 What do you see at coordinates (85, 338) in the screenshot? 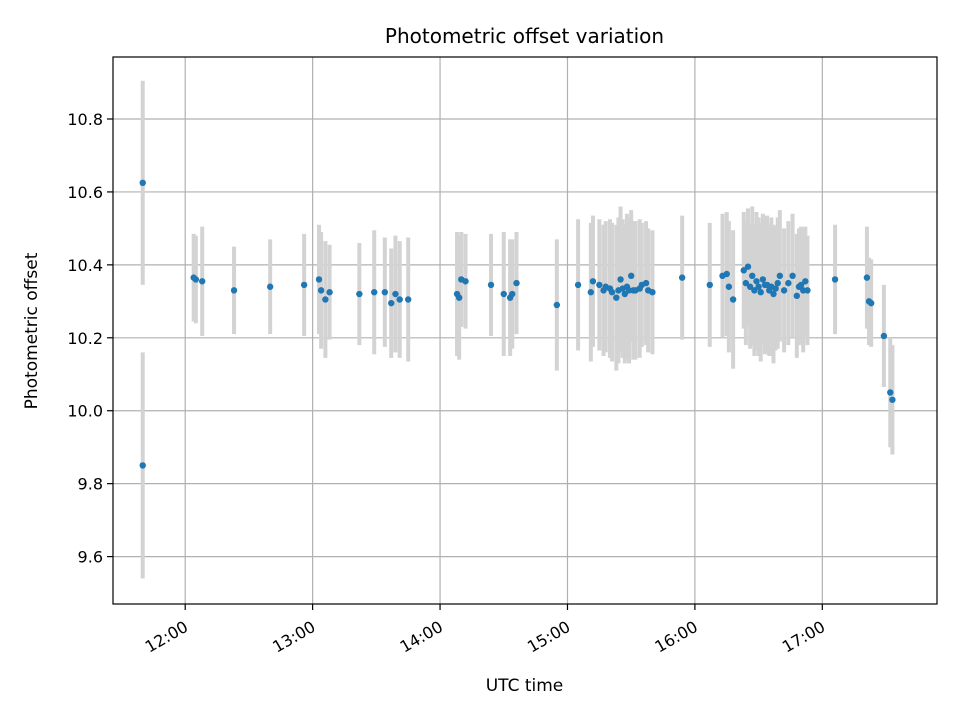
I see `y-tick-label: 10.2` at bounding box center [85, 338].